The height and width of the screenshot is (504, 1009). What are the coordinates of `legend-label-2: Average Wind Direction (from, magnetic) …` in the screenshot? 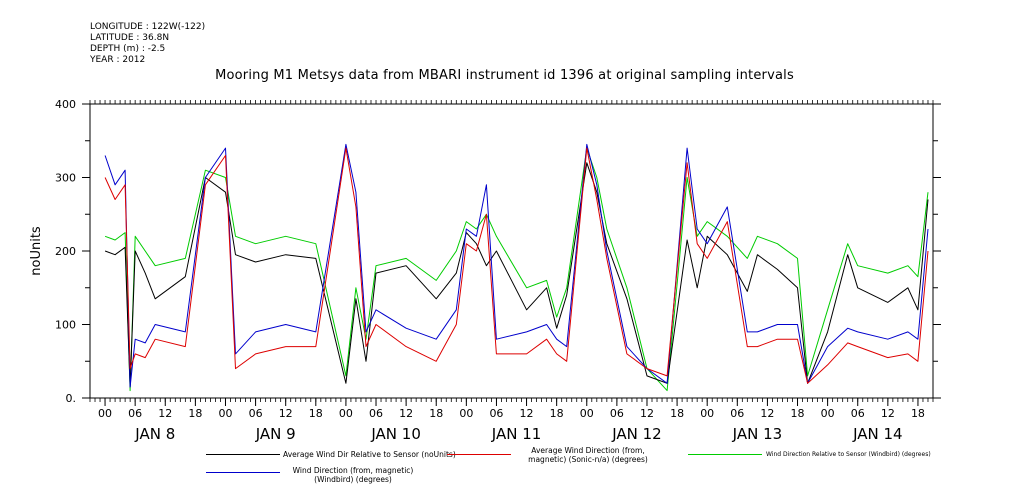 It's located at (588, 455).